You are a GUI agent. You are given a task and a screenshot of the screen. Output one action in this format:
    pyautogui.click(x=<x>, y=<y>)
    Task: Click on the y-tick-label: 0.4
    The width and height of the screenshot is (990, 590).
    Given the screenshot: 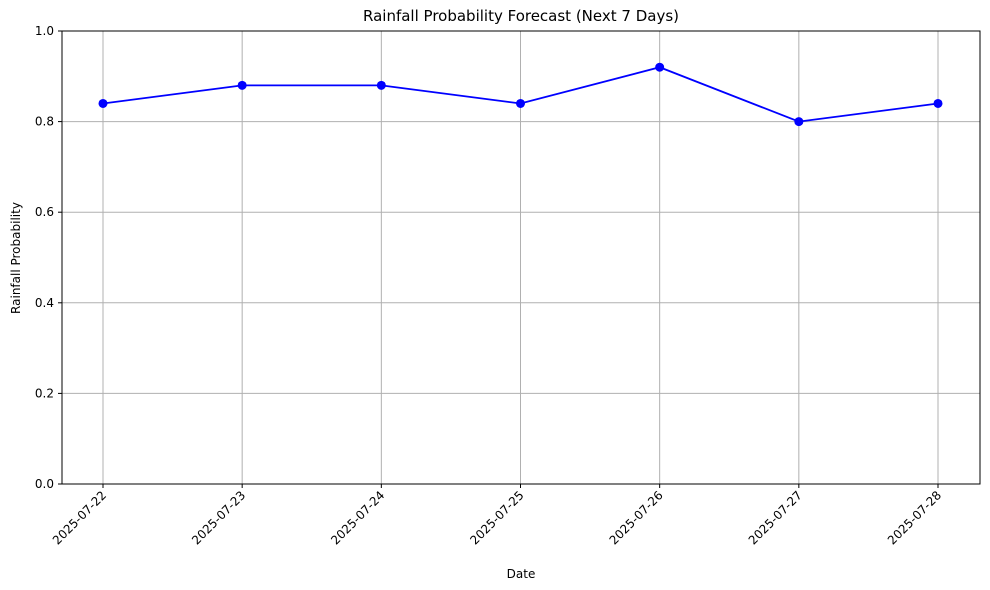 What is the action you would take?
    pyautogui.click(x=44, y=303)
    